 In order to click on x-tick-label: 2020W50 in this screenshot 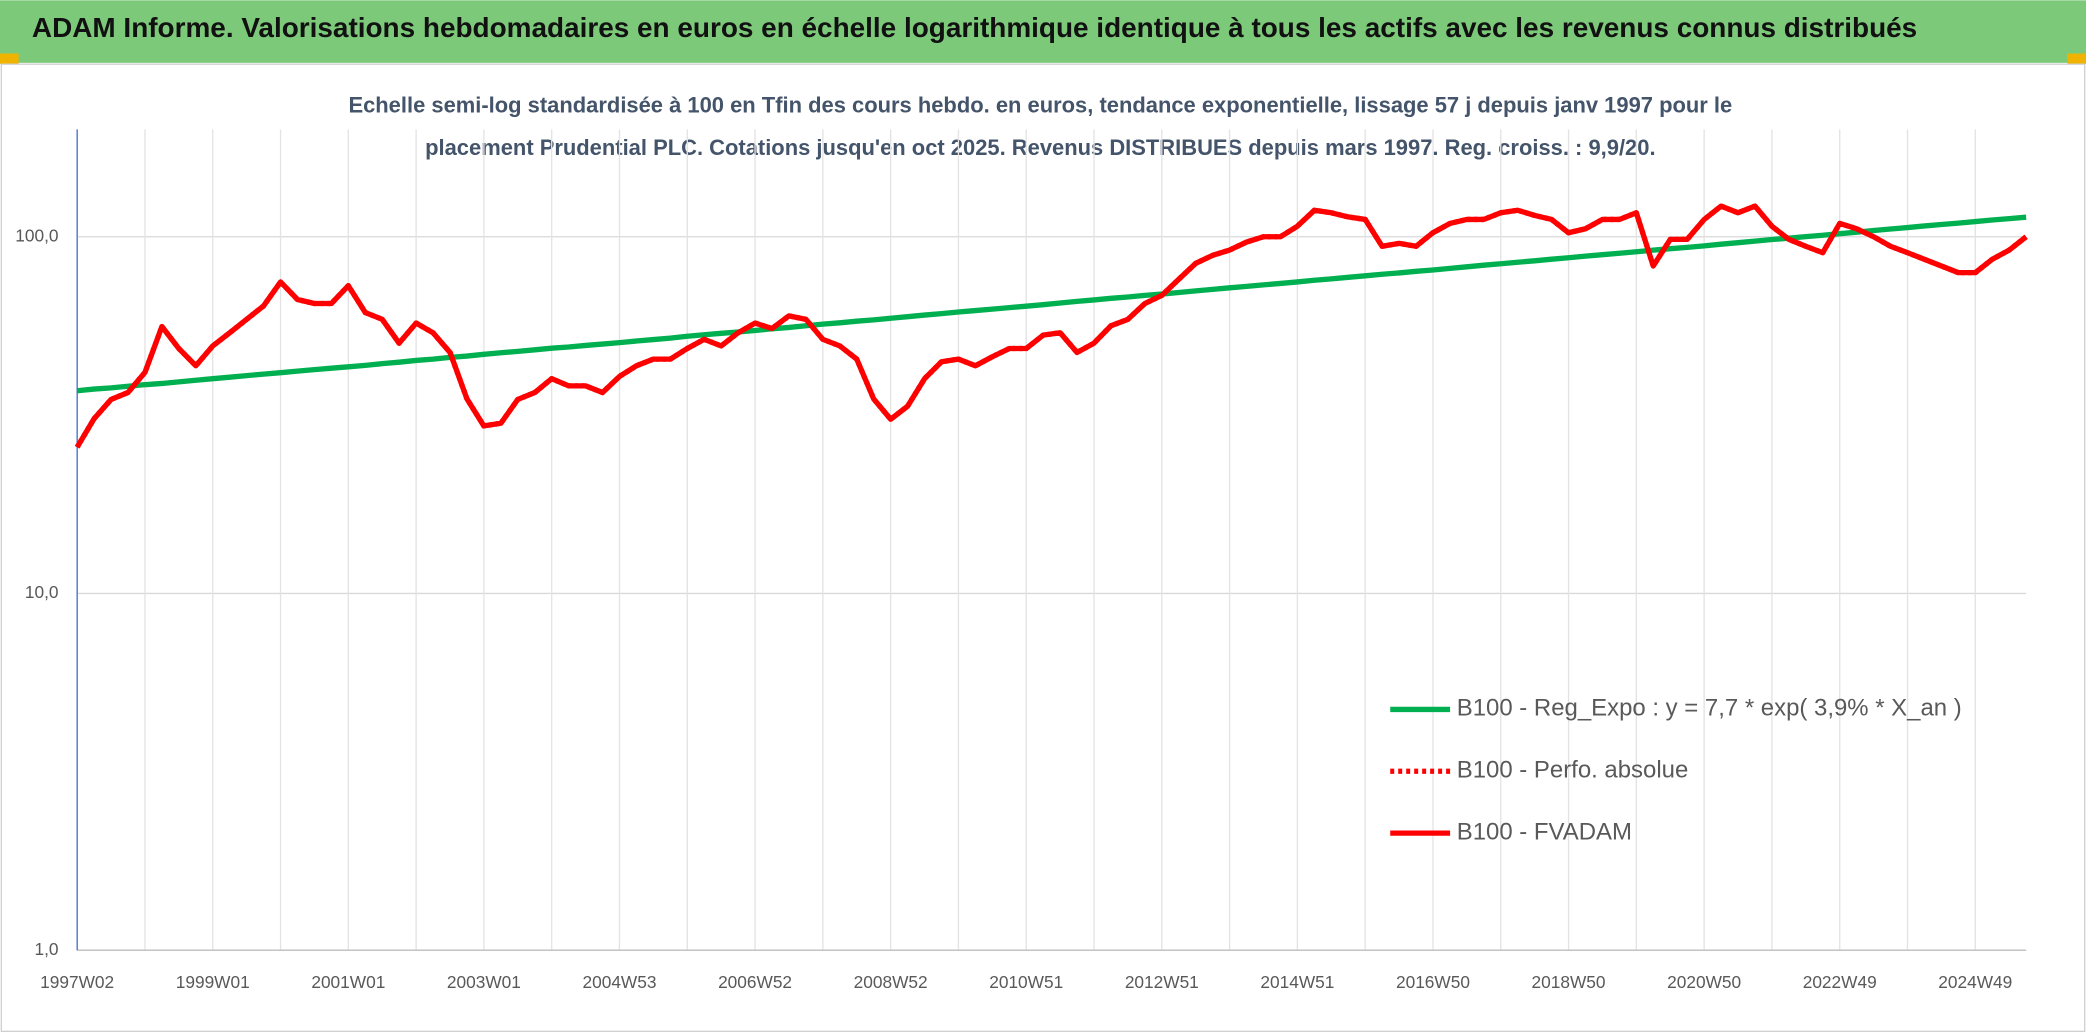, I will do `click(1704, 982)`.